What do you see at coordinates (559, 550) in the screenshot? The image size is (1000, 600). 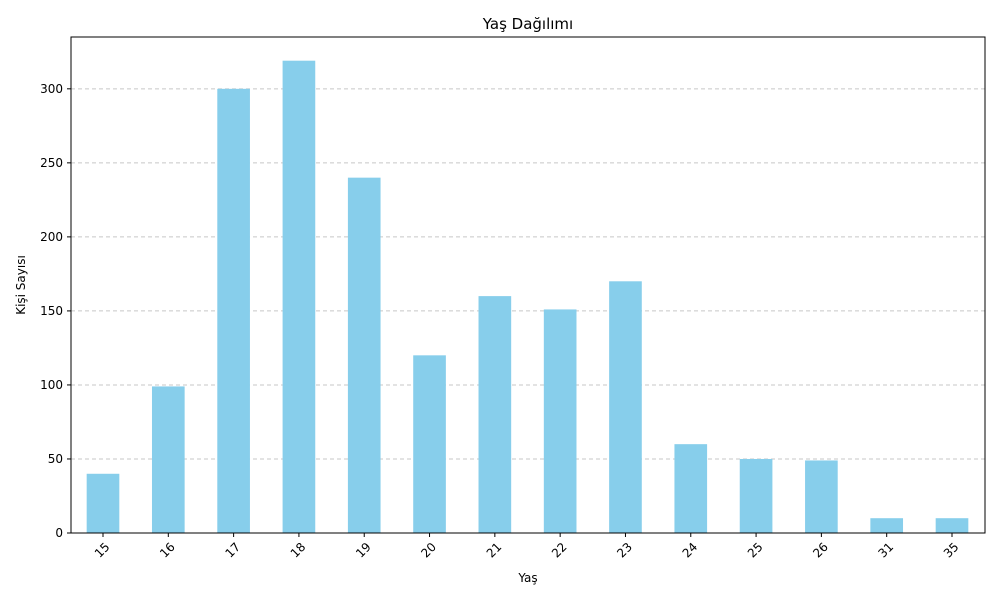 I see `x-tick-label: 22` at bounding box center [559, 550].